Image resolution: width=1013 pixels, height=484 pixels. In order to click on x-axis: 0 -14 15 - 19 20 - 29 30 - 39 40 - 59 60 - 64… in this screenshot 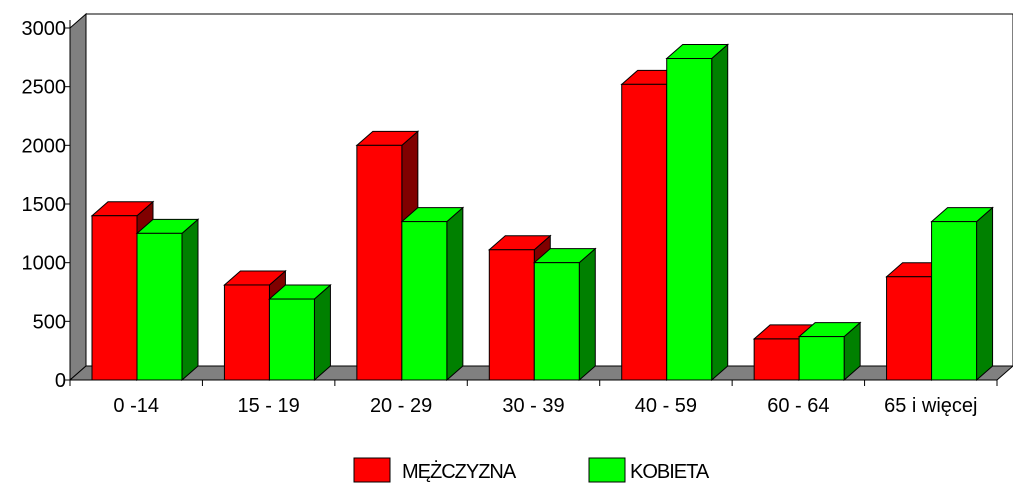, I will do `click(533, 398)`.